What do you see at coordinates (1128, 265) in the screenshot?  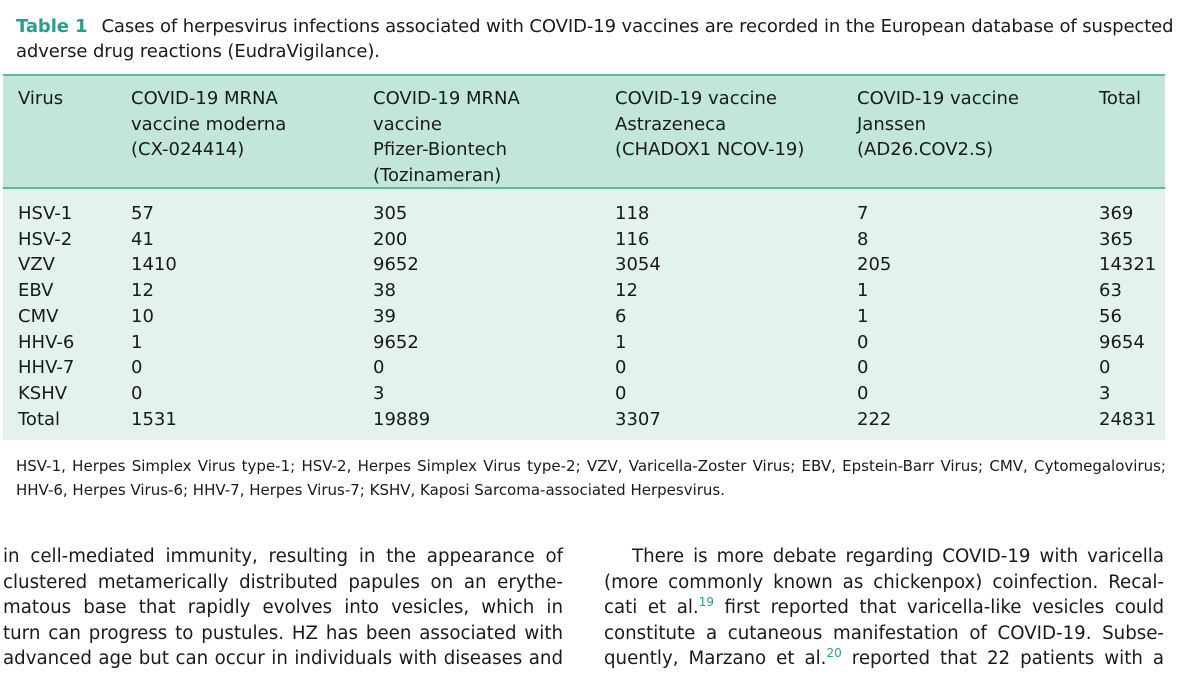 I see `table-cell: 14321` at bounding box center [1128, 265].